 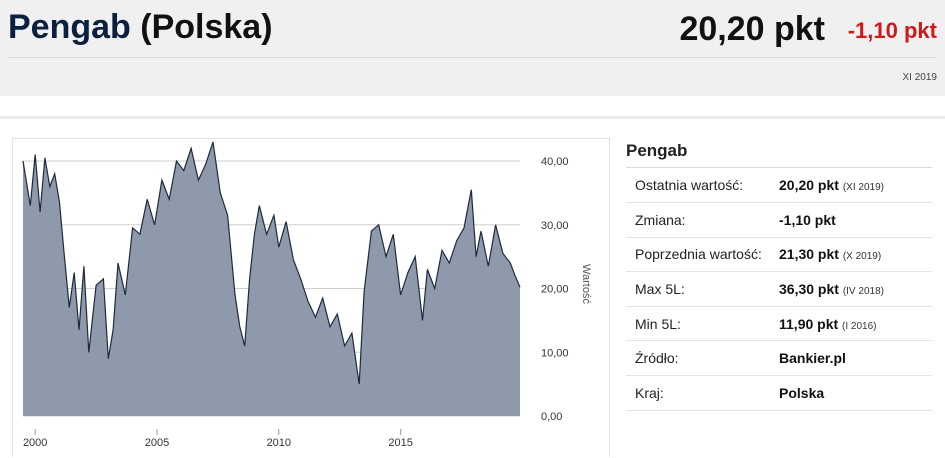 I want to click on info-row-date: (X 2019), so click(x=862, y=257).